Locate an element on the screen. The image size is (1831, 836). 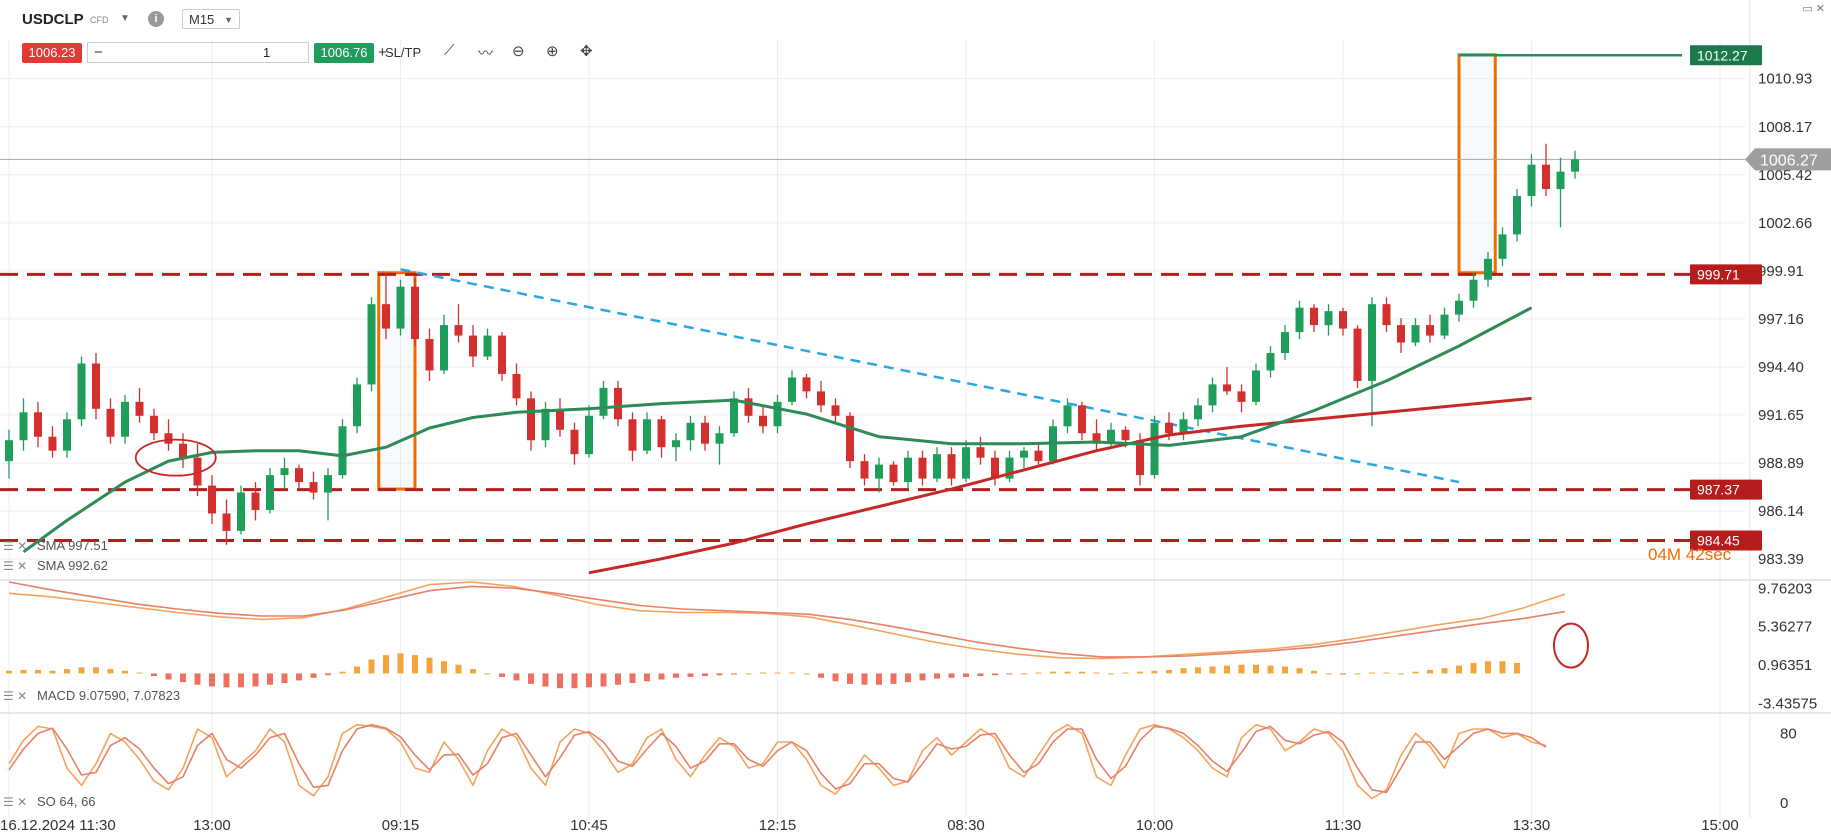
legend-so-text: SO 64, 66 is located at coordinates (66, 801).